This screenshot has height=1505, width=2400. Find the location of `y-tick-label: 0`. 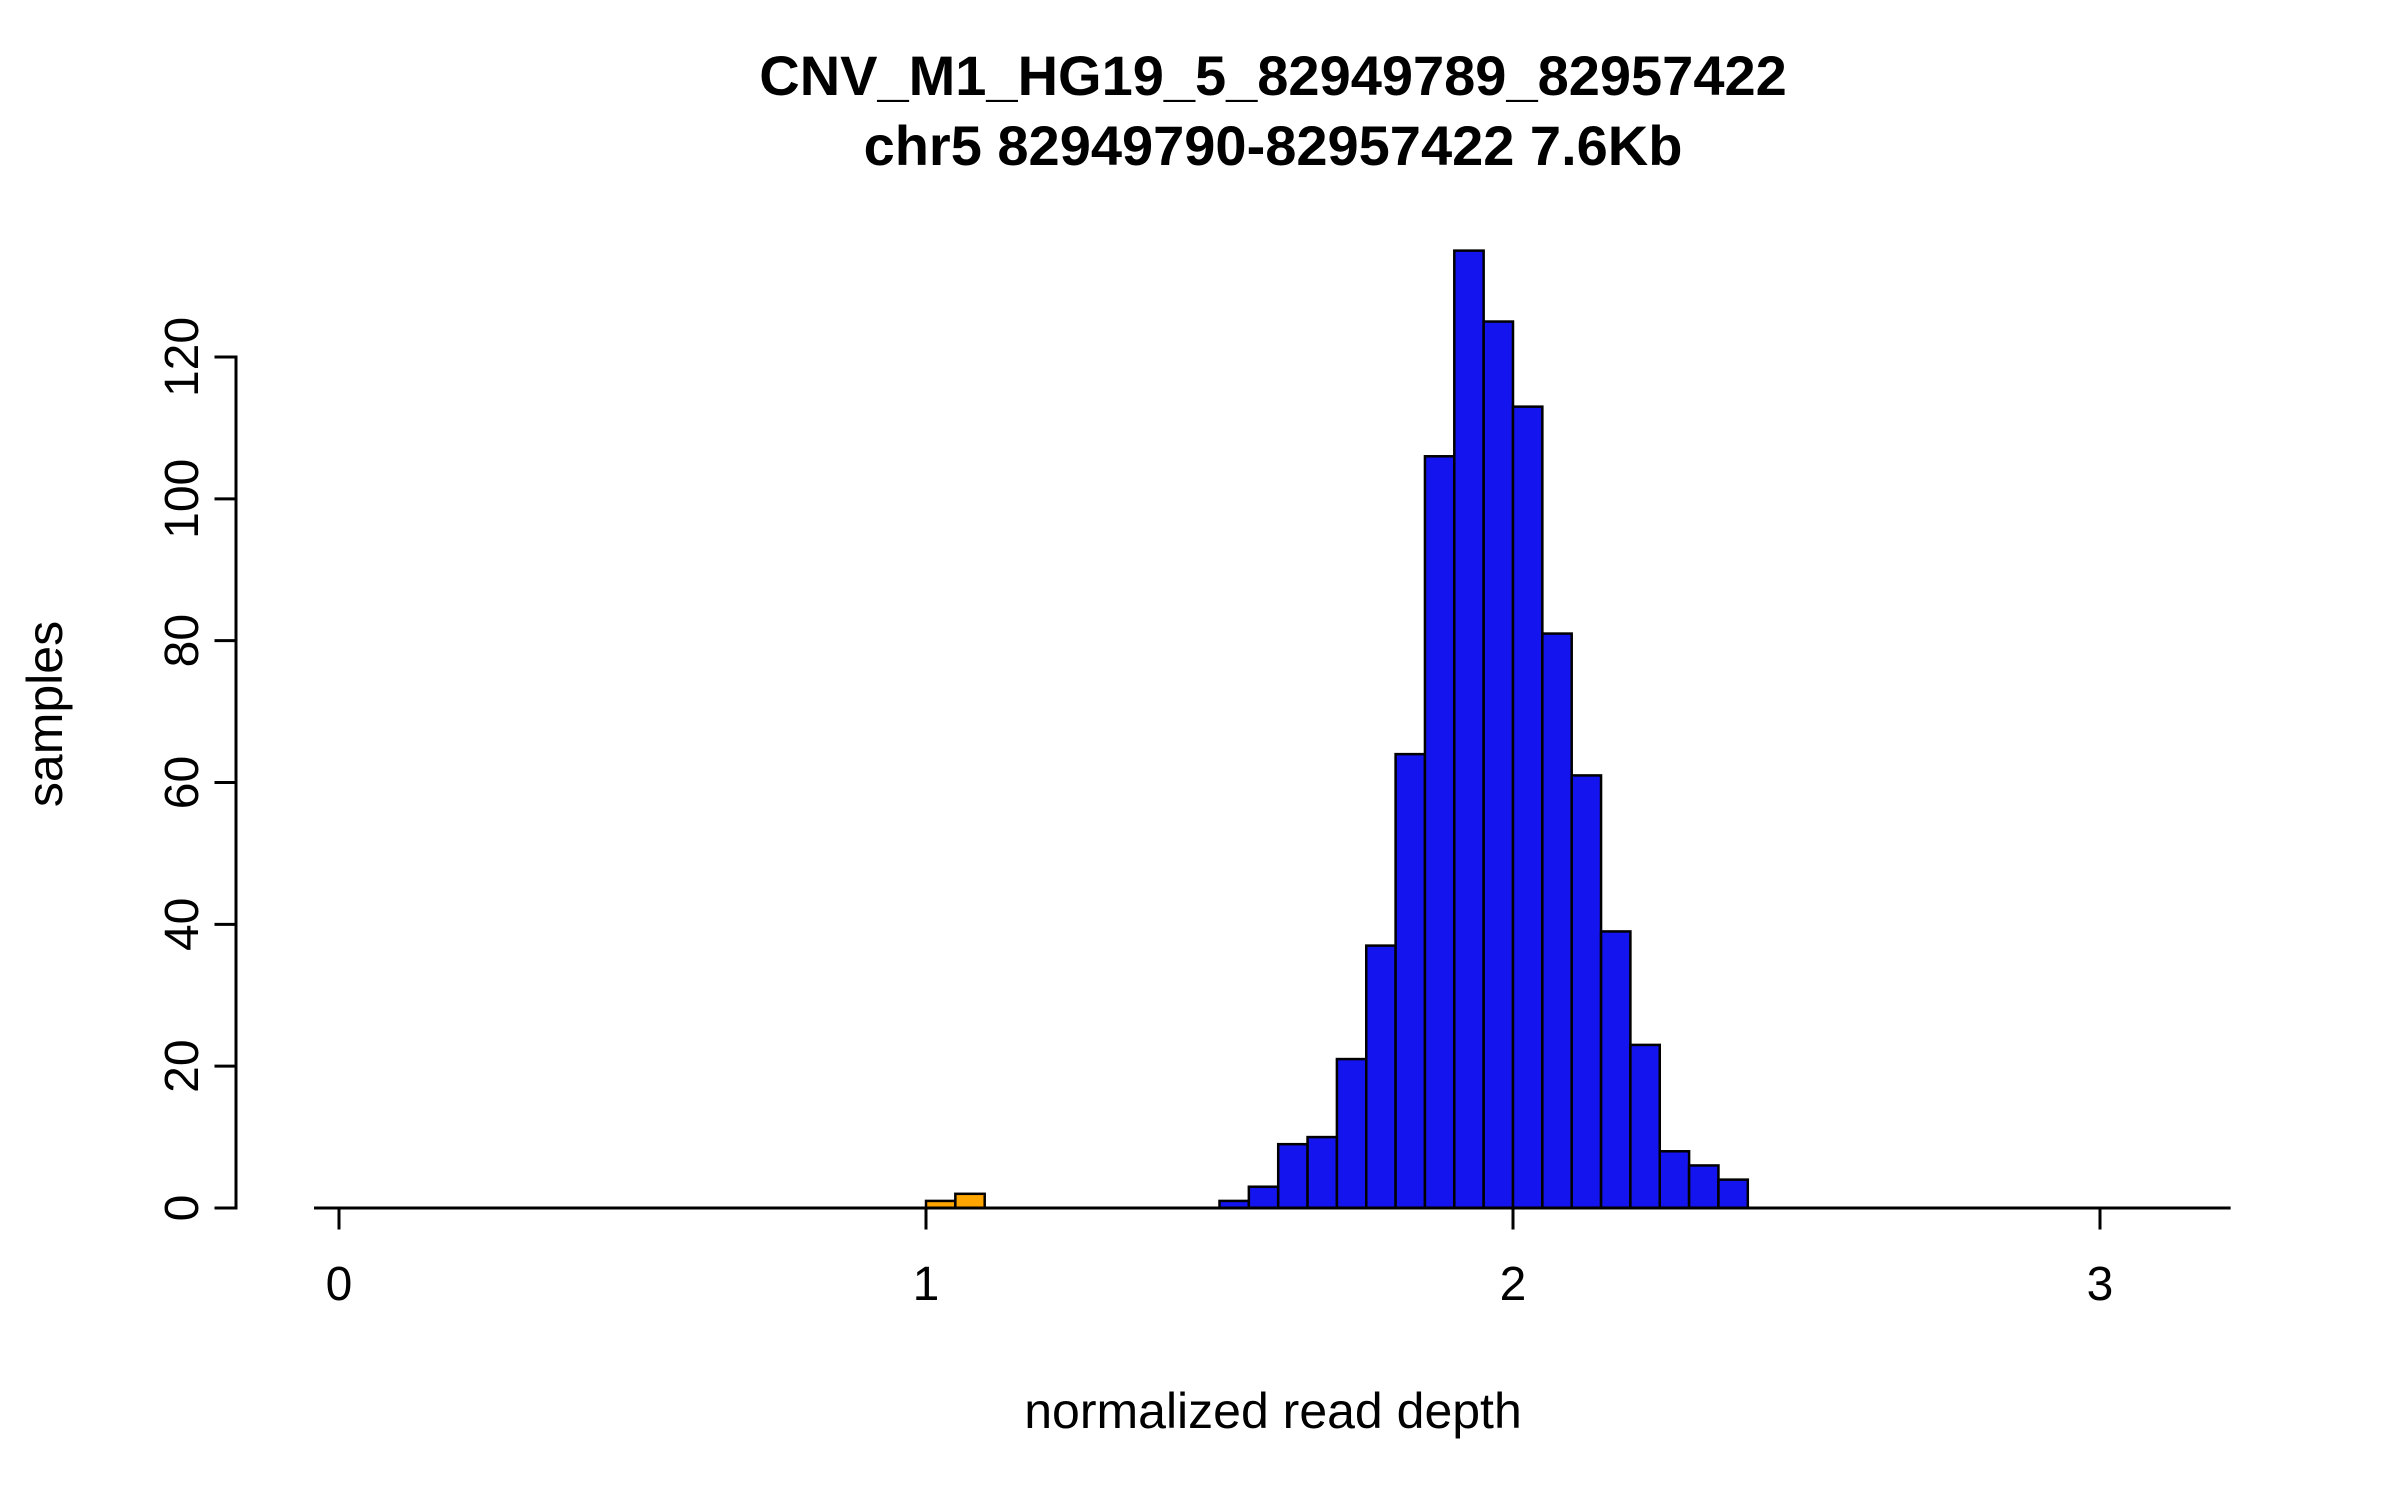

y-tick-label: 0 is located at coordinates (182, 1208).